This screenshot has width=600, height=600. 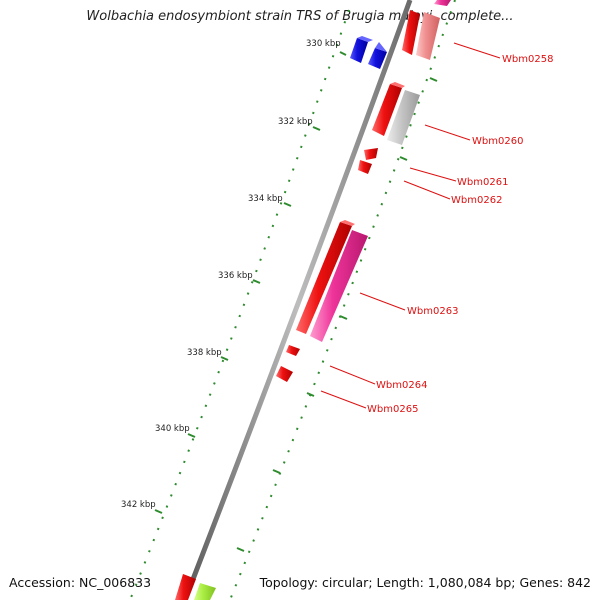 What do you see at coordinates (442, 3) in the screenshot?
I see `gene-pink-top` at bounding box center [442, 3].